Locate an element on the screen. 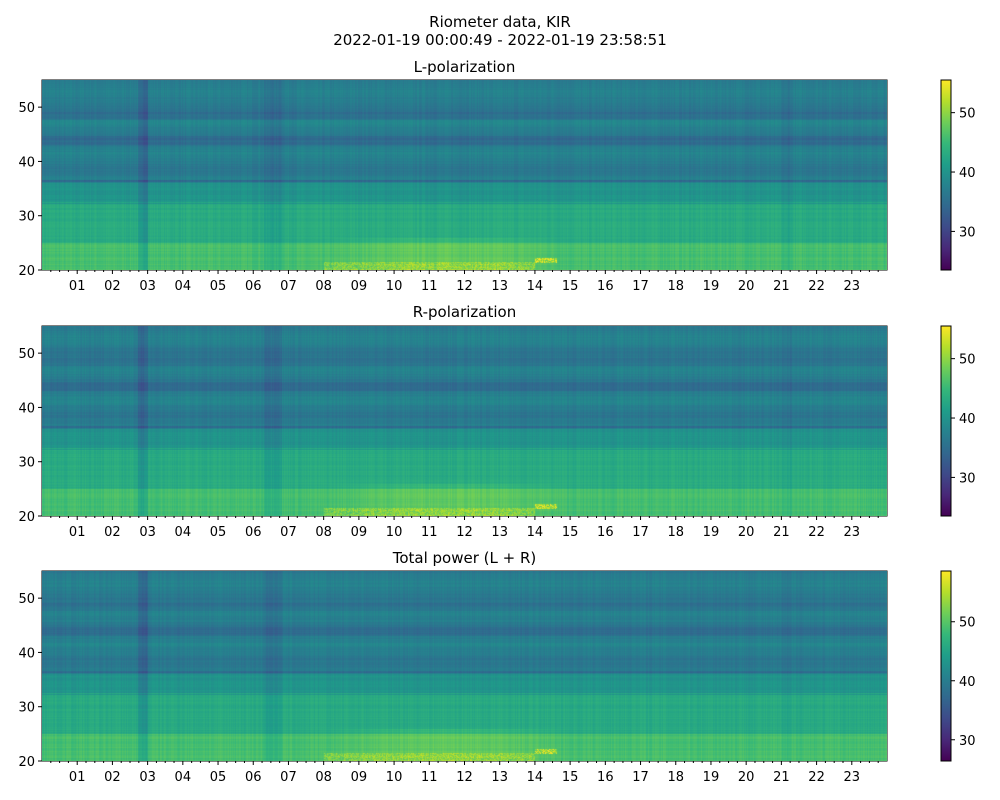  panel-title-r: R-polarization is located at coordinates (464, 312).